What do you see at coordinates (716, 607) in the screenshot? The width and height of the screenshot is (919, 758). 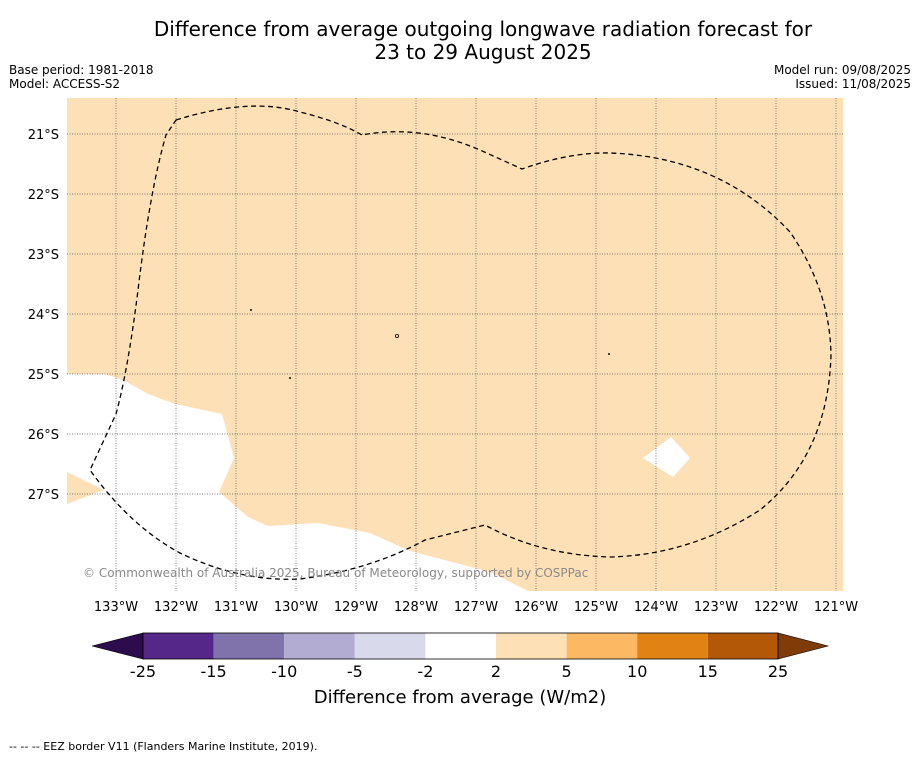 I see `lon-label: 123°W` at bounding box center [716, 607].